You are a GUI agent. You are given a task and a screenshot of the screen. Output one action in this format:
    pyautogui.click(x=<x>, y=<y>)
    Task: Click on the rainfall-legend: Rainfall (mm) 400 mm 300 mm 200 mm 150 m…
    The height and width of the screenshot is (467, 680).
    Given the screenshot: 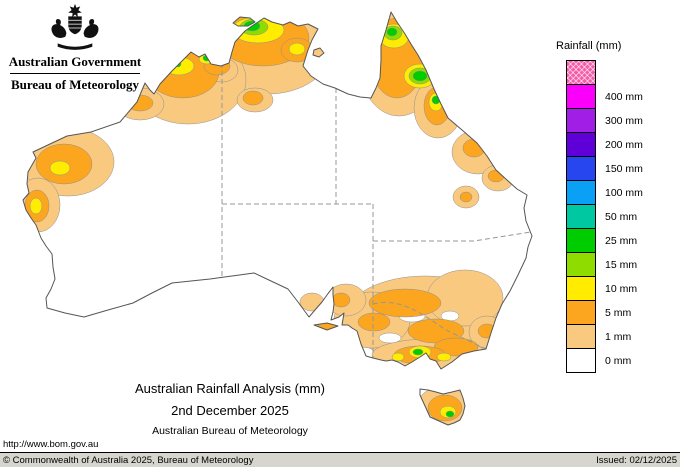 What is the action you would take?
    pyautogui.click(x=599, y=206)
    